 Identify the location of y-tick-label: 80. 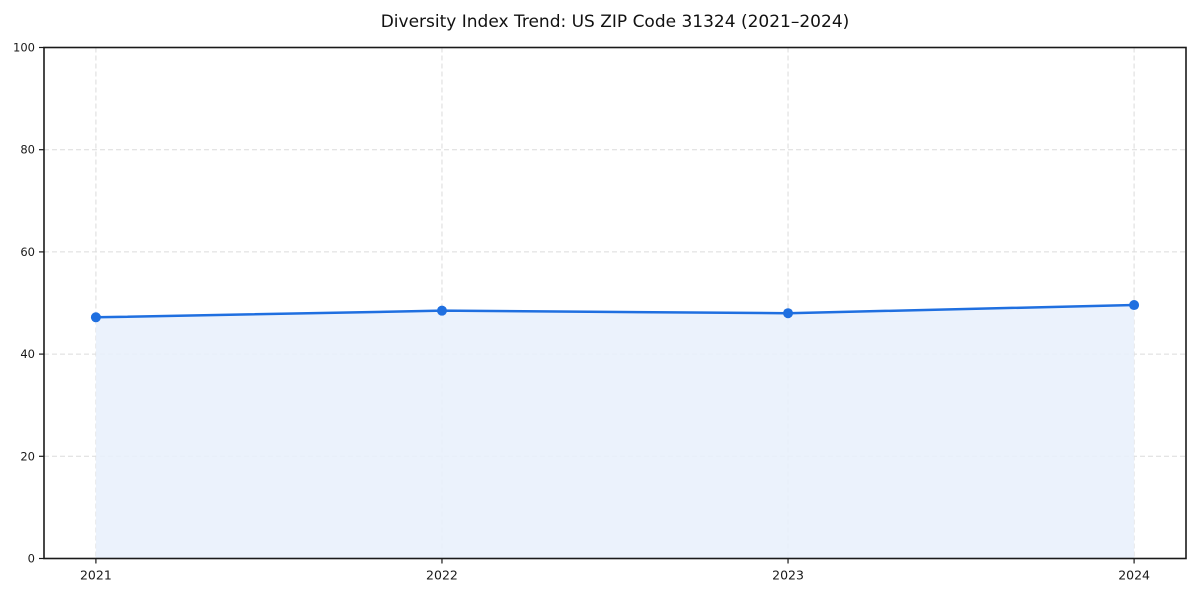
(27, 150).